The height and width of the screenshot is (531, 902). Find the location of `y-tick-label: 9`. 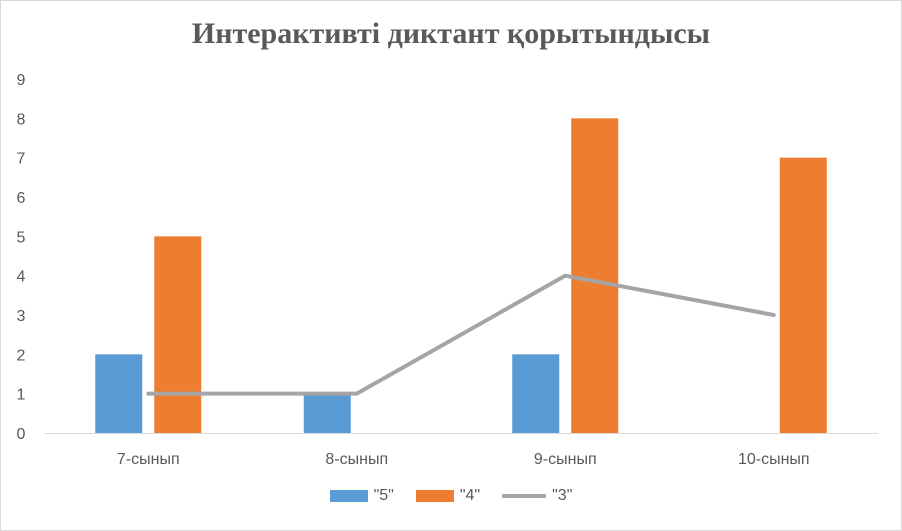

y-tick-label: 9 is located at coordinates (21, 80).